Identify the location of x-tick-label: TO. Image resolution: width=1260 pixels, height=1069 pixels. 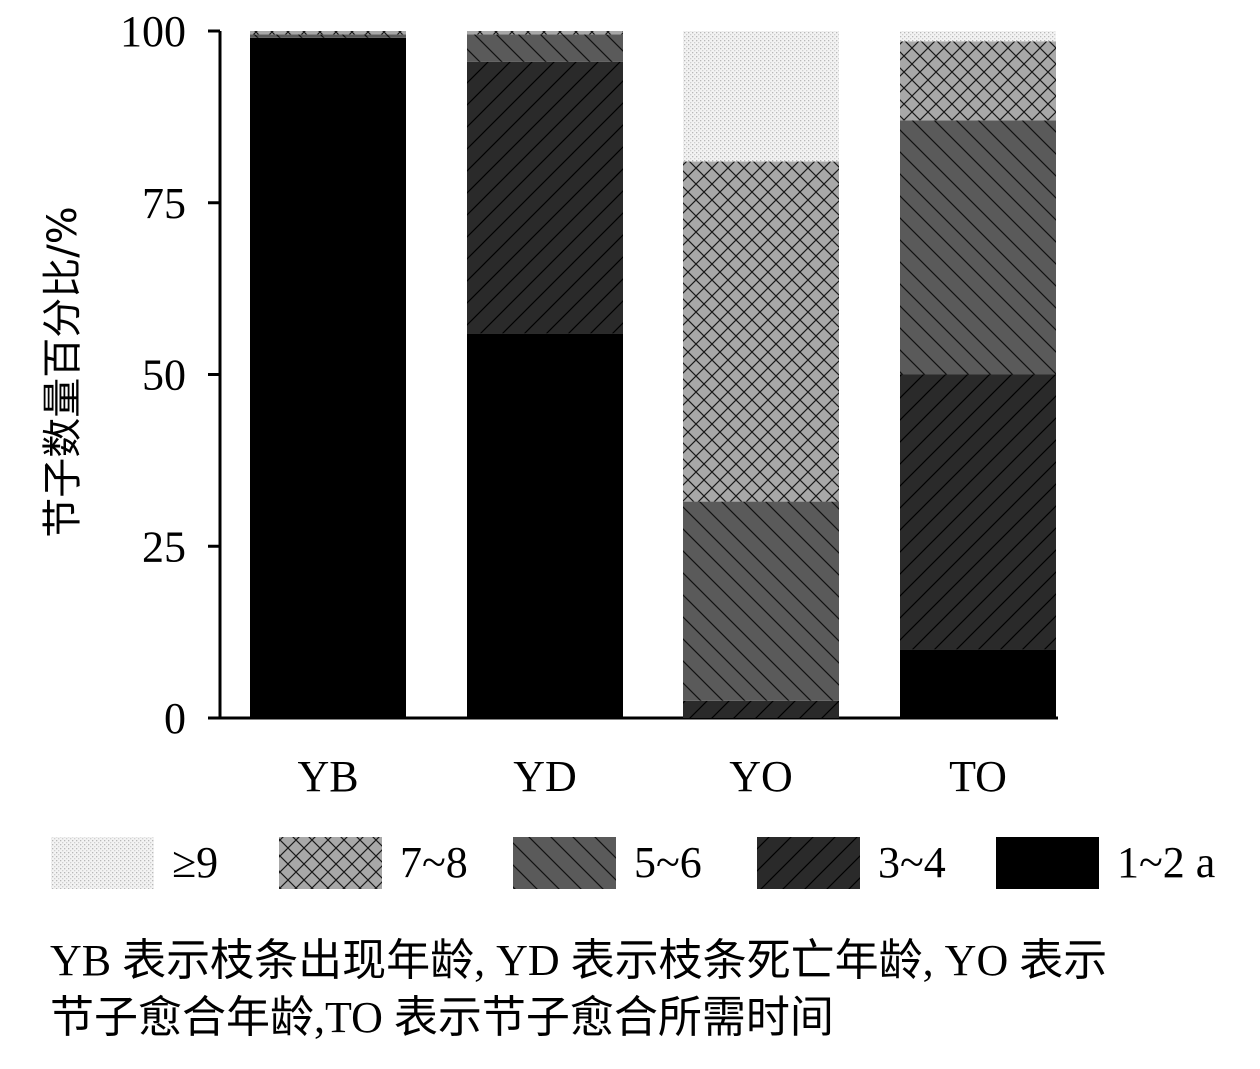
(978, 776).